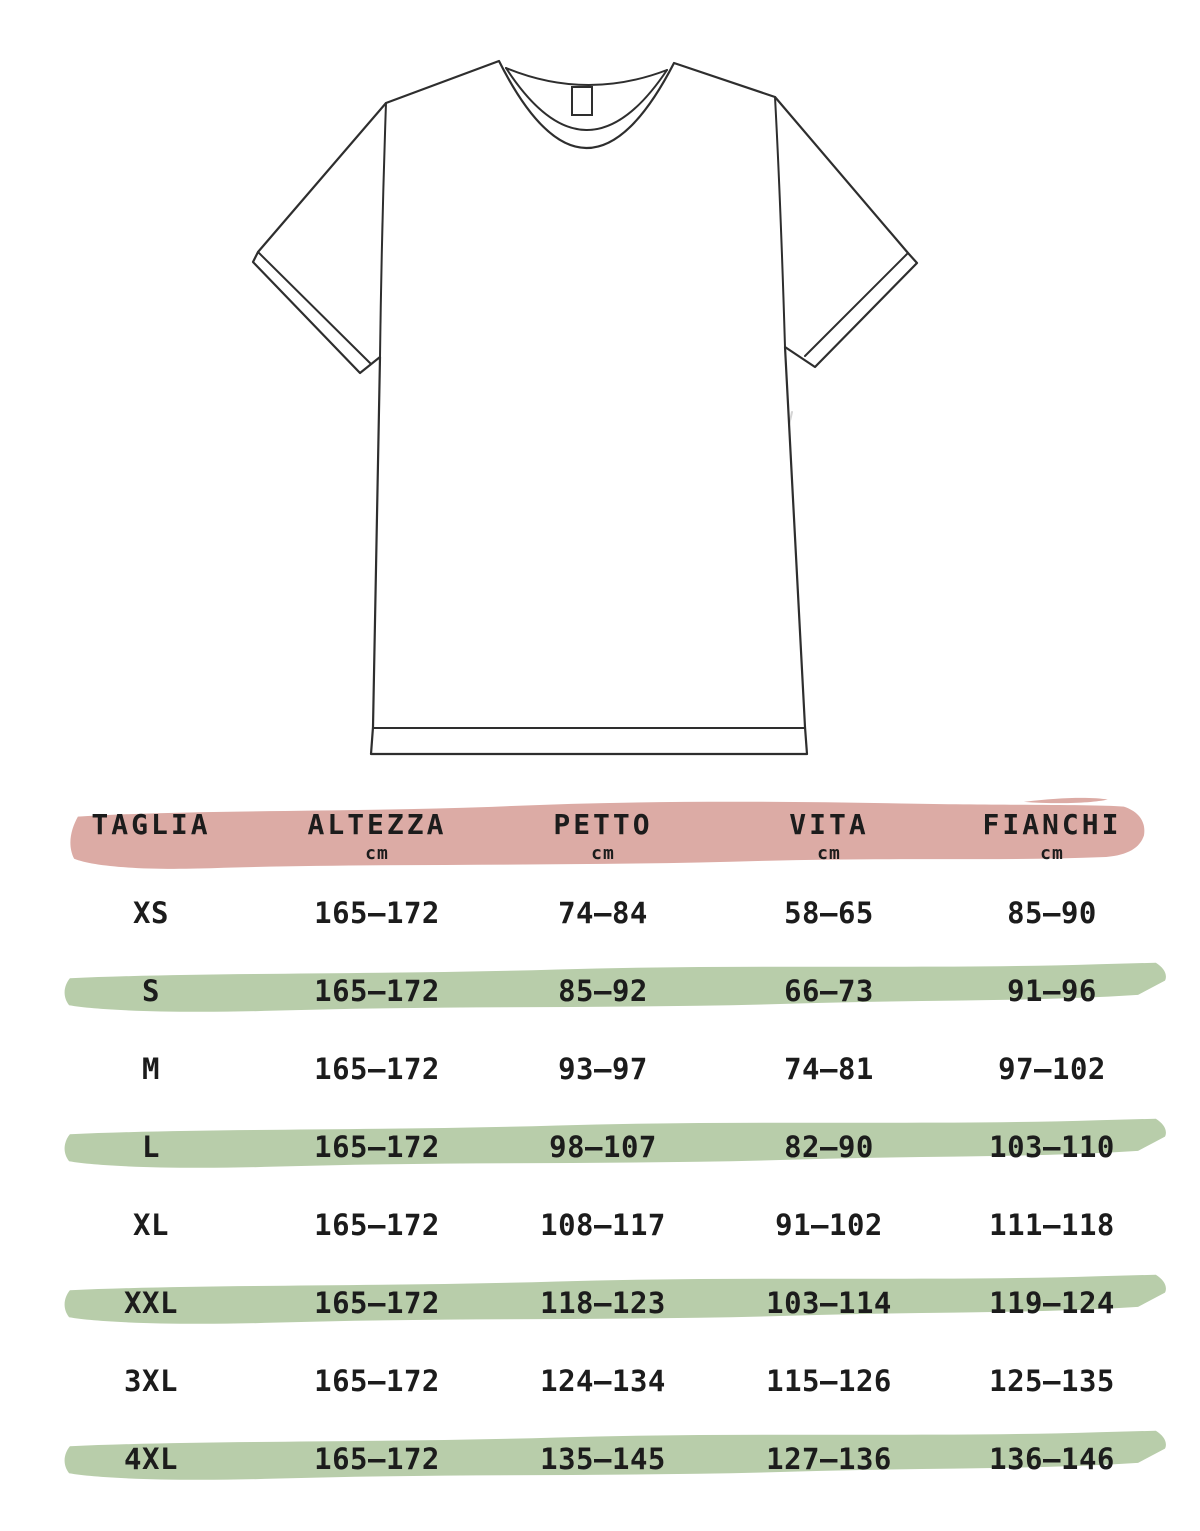 This screenshot has height=1531, width=1200. Describe the element at coordinates (1052, 824) in the screenshot. I see `column-label: FIANCHI` at that location.